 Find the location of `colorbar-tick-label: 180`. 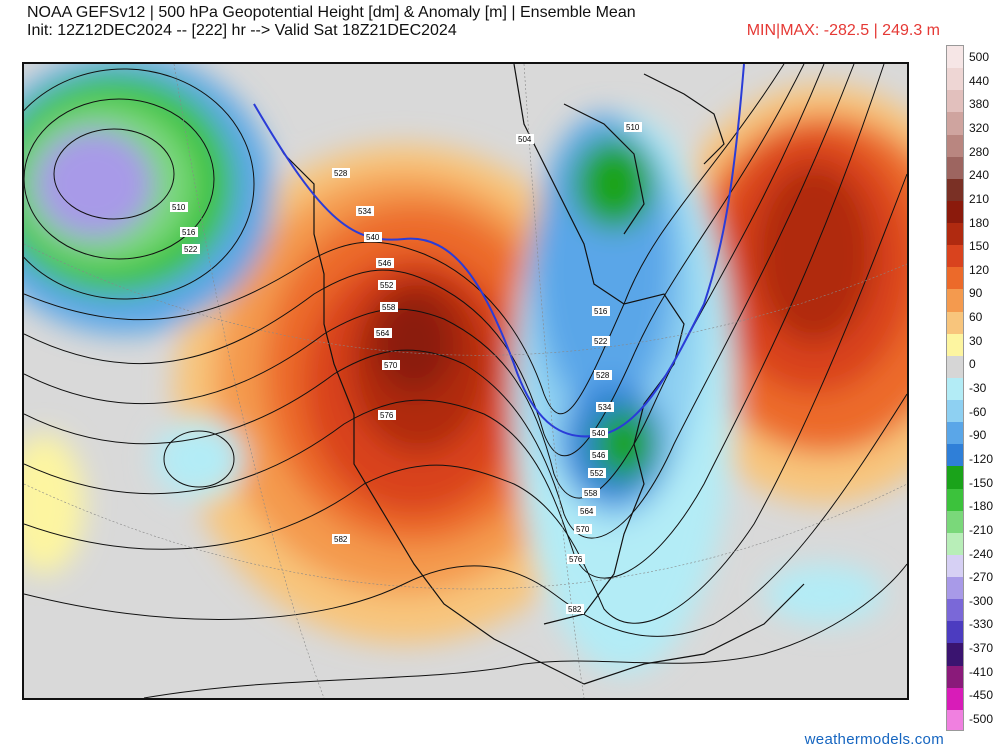

colorbar-tick-label: 180 is located at coordinates (979, 222).